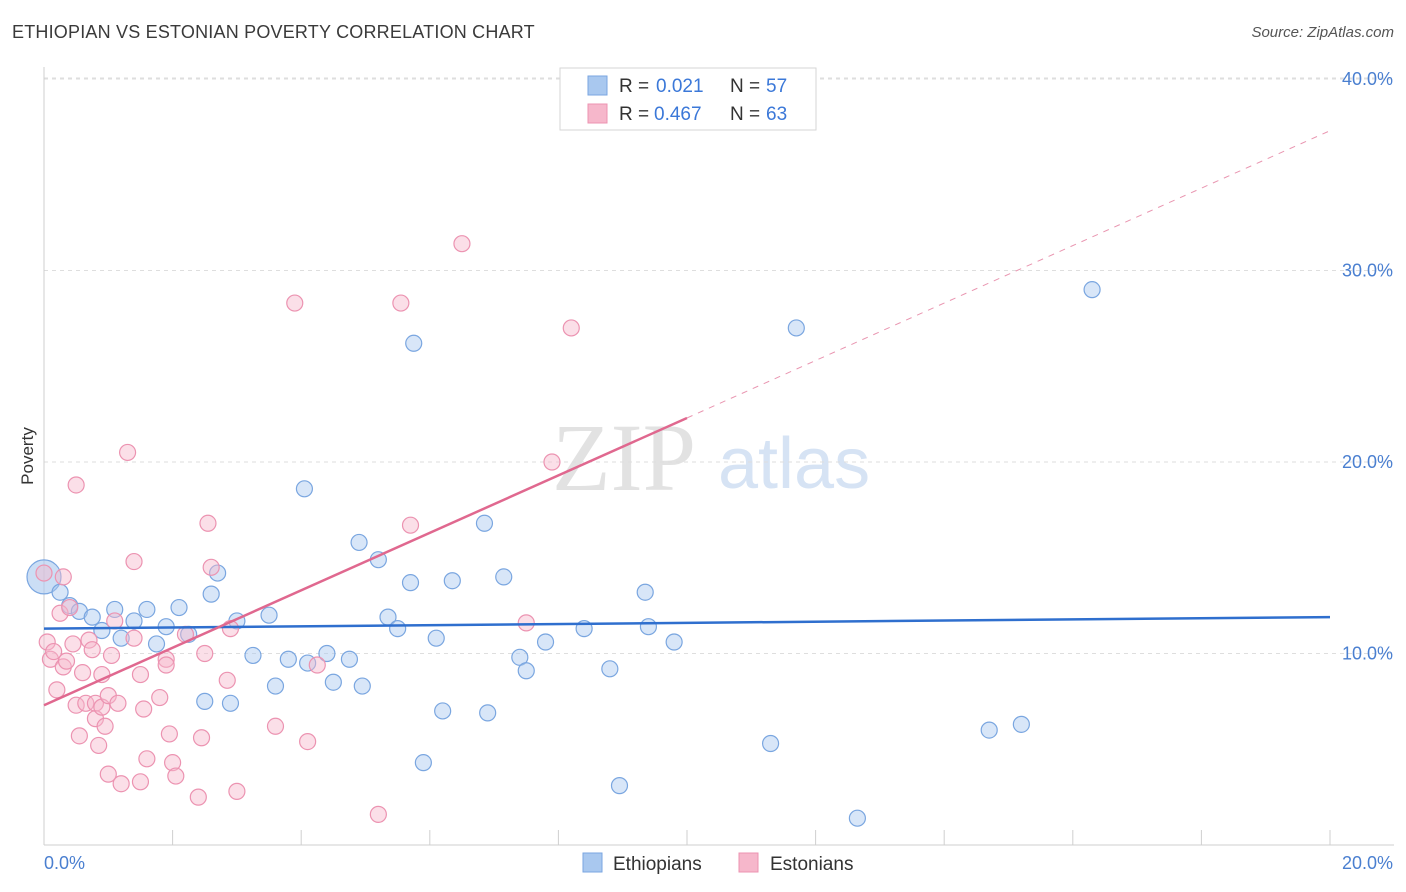 This screenshot has height=892, width=1406. What do you see at coordinates (634, 86) in the screenshot?
I see `legend-r-label-1: R =` at bounding box center [634, 86].